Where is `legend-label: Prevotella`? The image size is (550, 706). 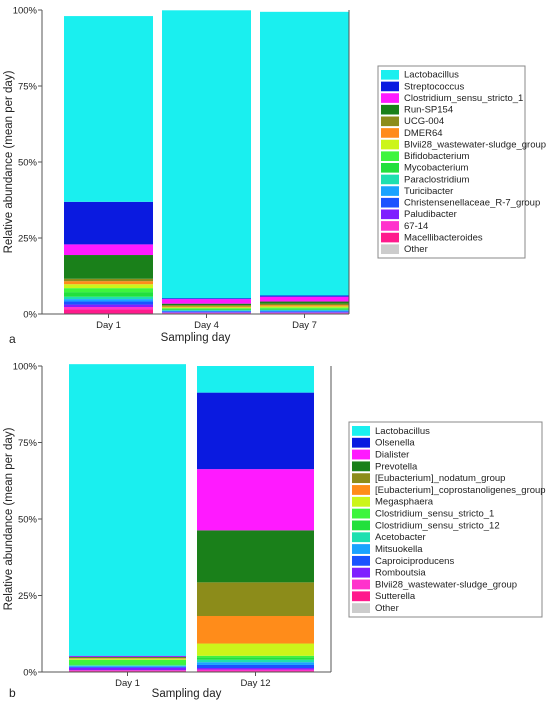
legend-label: Prevotella is located at coordinates (396, 466).